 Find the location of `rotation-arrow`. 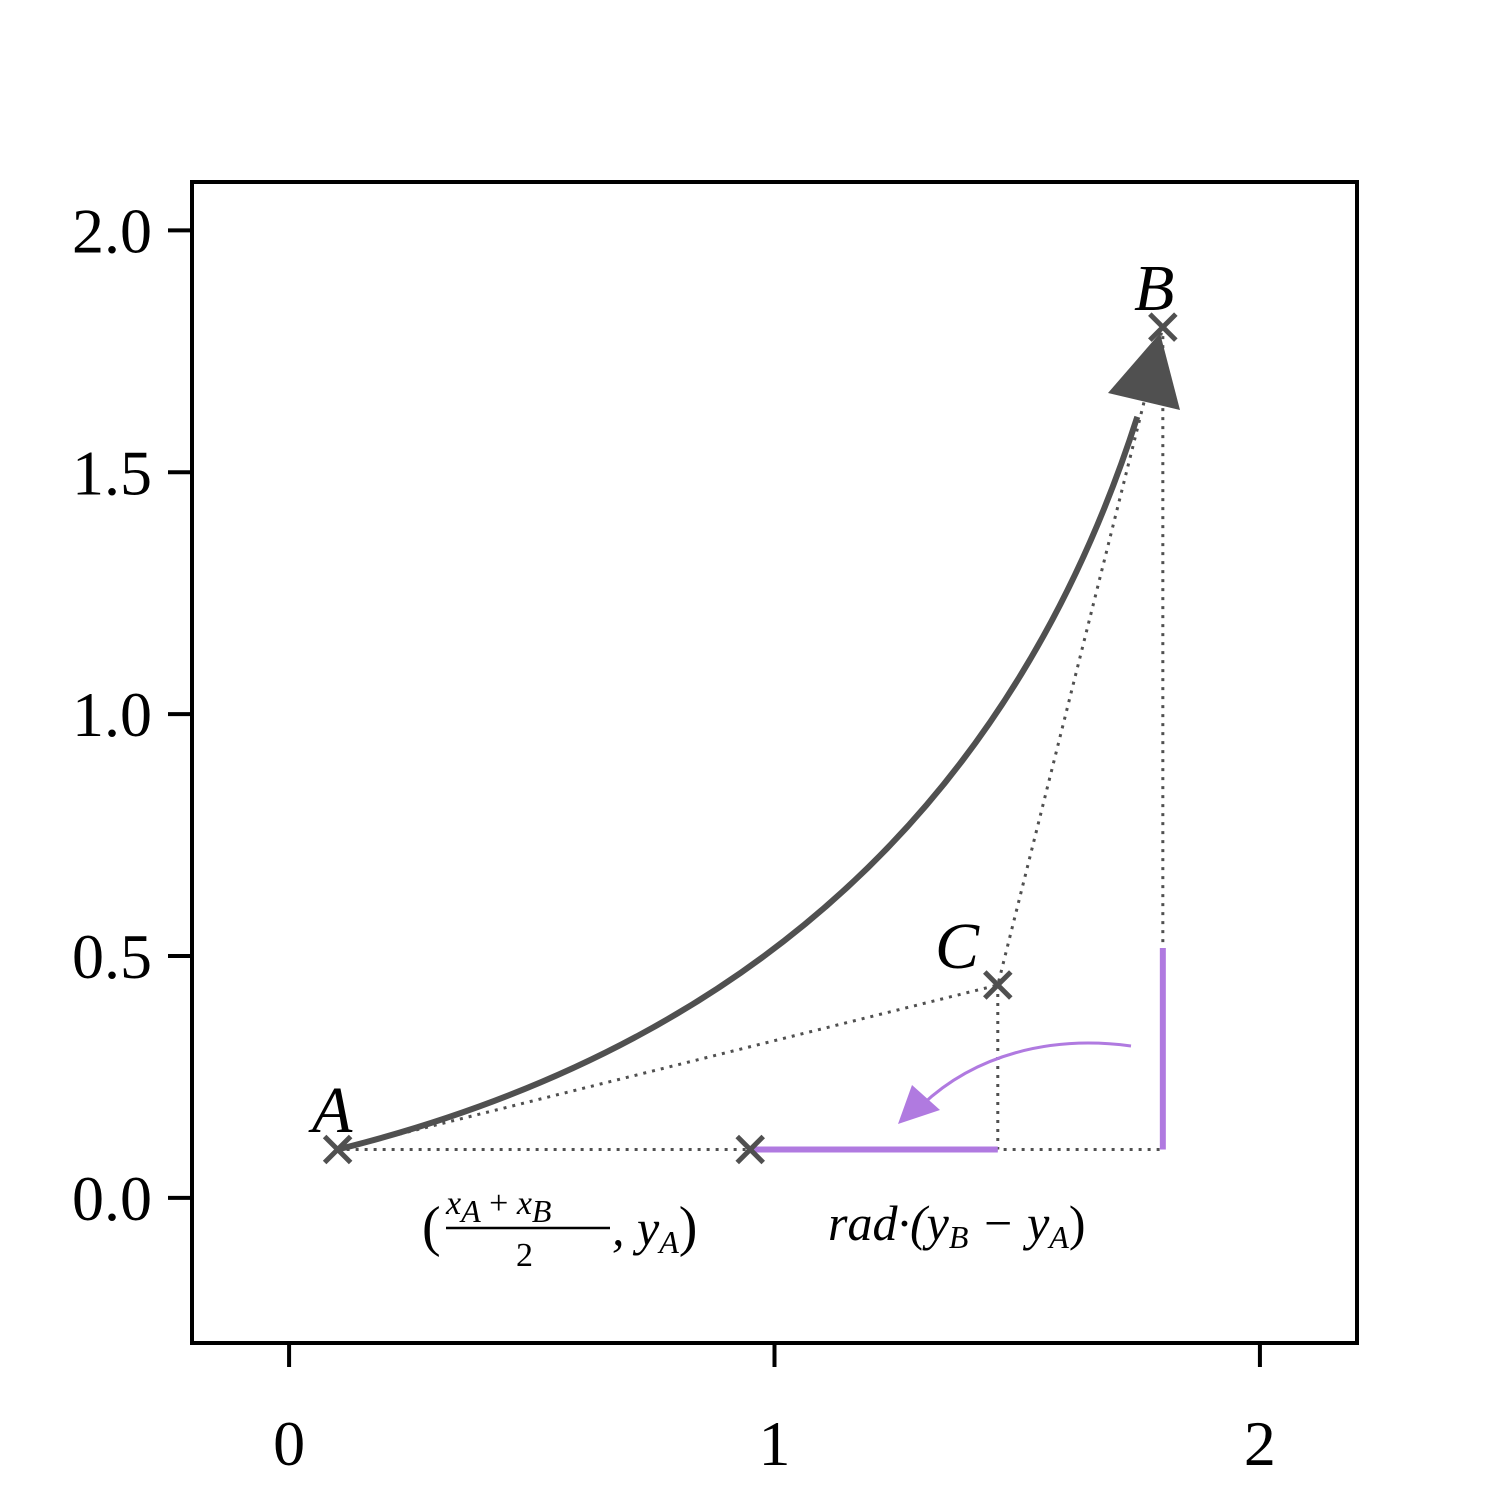

rotation-arrow is located at coordinates (1026, 1074).